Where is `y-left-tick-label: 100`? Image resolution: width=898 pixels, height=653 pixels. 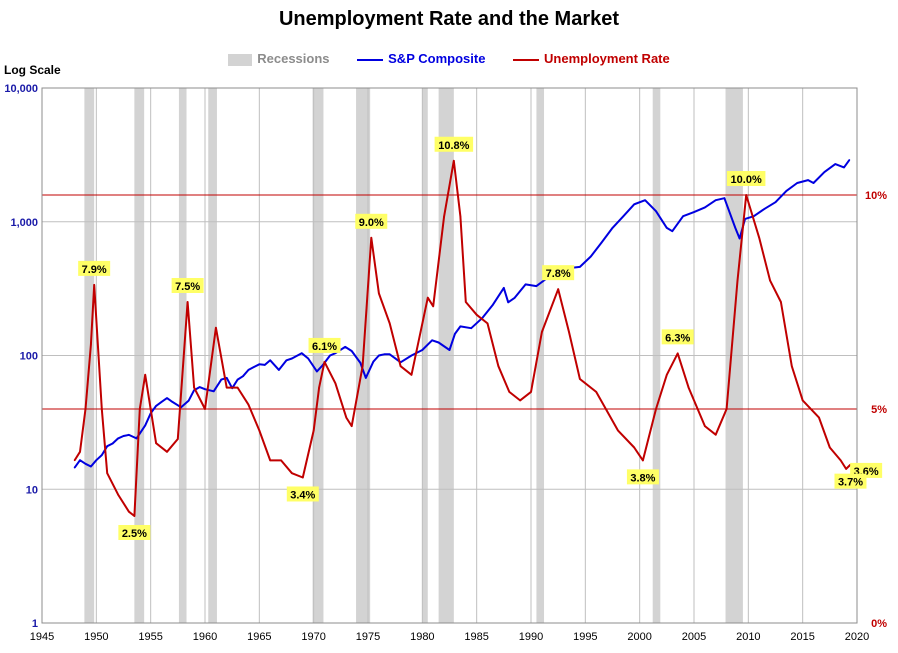
y-left-tick-label: 100 is located at coordinates (29, 357).